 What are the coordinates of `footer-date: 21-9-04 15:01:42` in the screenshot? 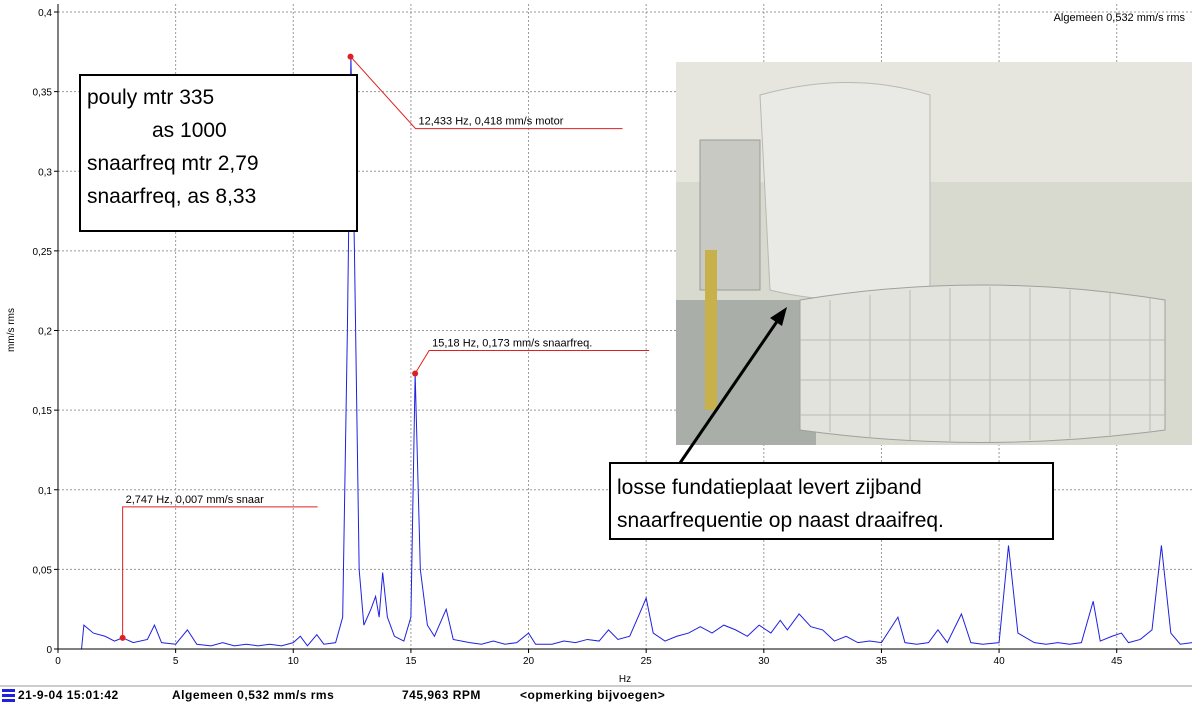 It's located at (68, 695).